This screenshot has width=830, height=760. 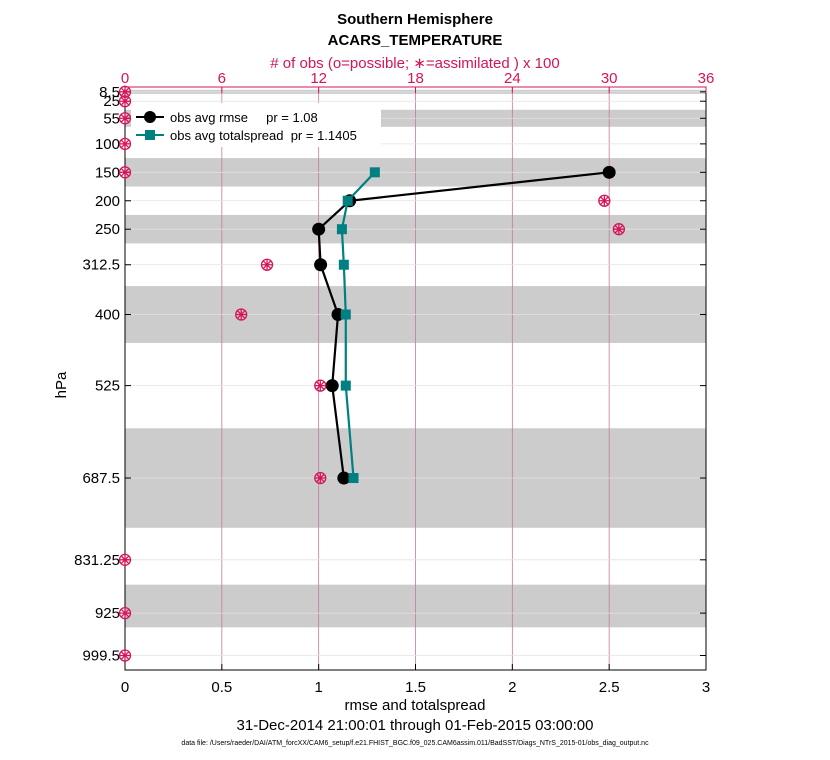 What do you see at coordinates (263, 135) in the screenshot?
I see `legend-spread-label: obs avg totalspread pr = 1.1405` at bounding box center [263, 135].